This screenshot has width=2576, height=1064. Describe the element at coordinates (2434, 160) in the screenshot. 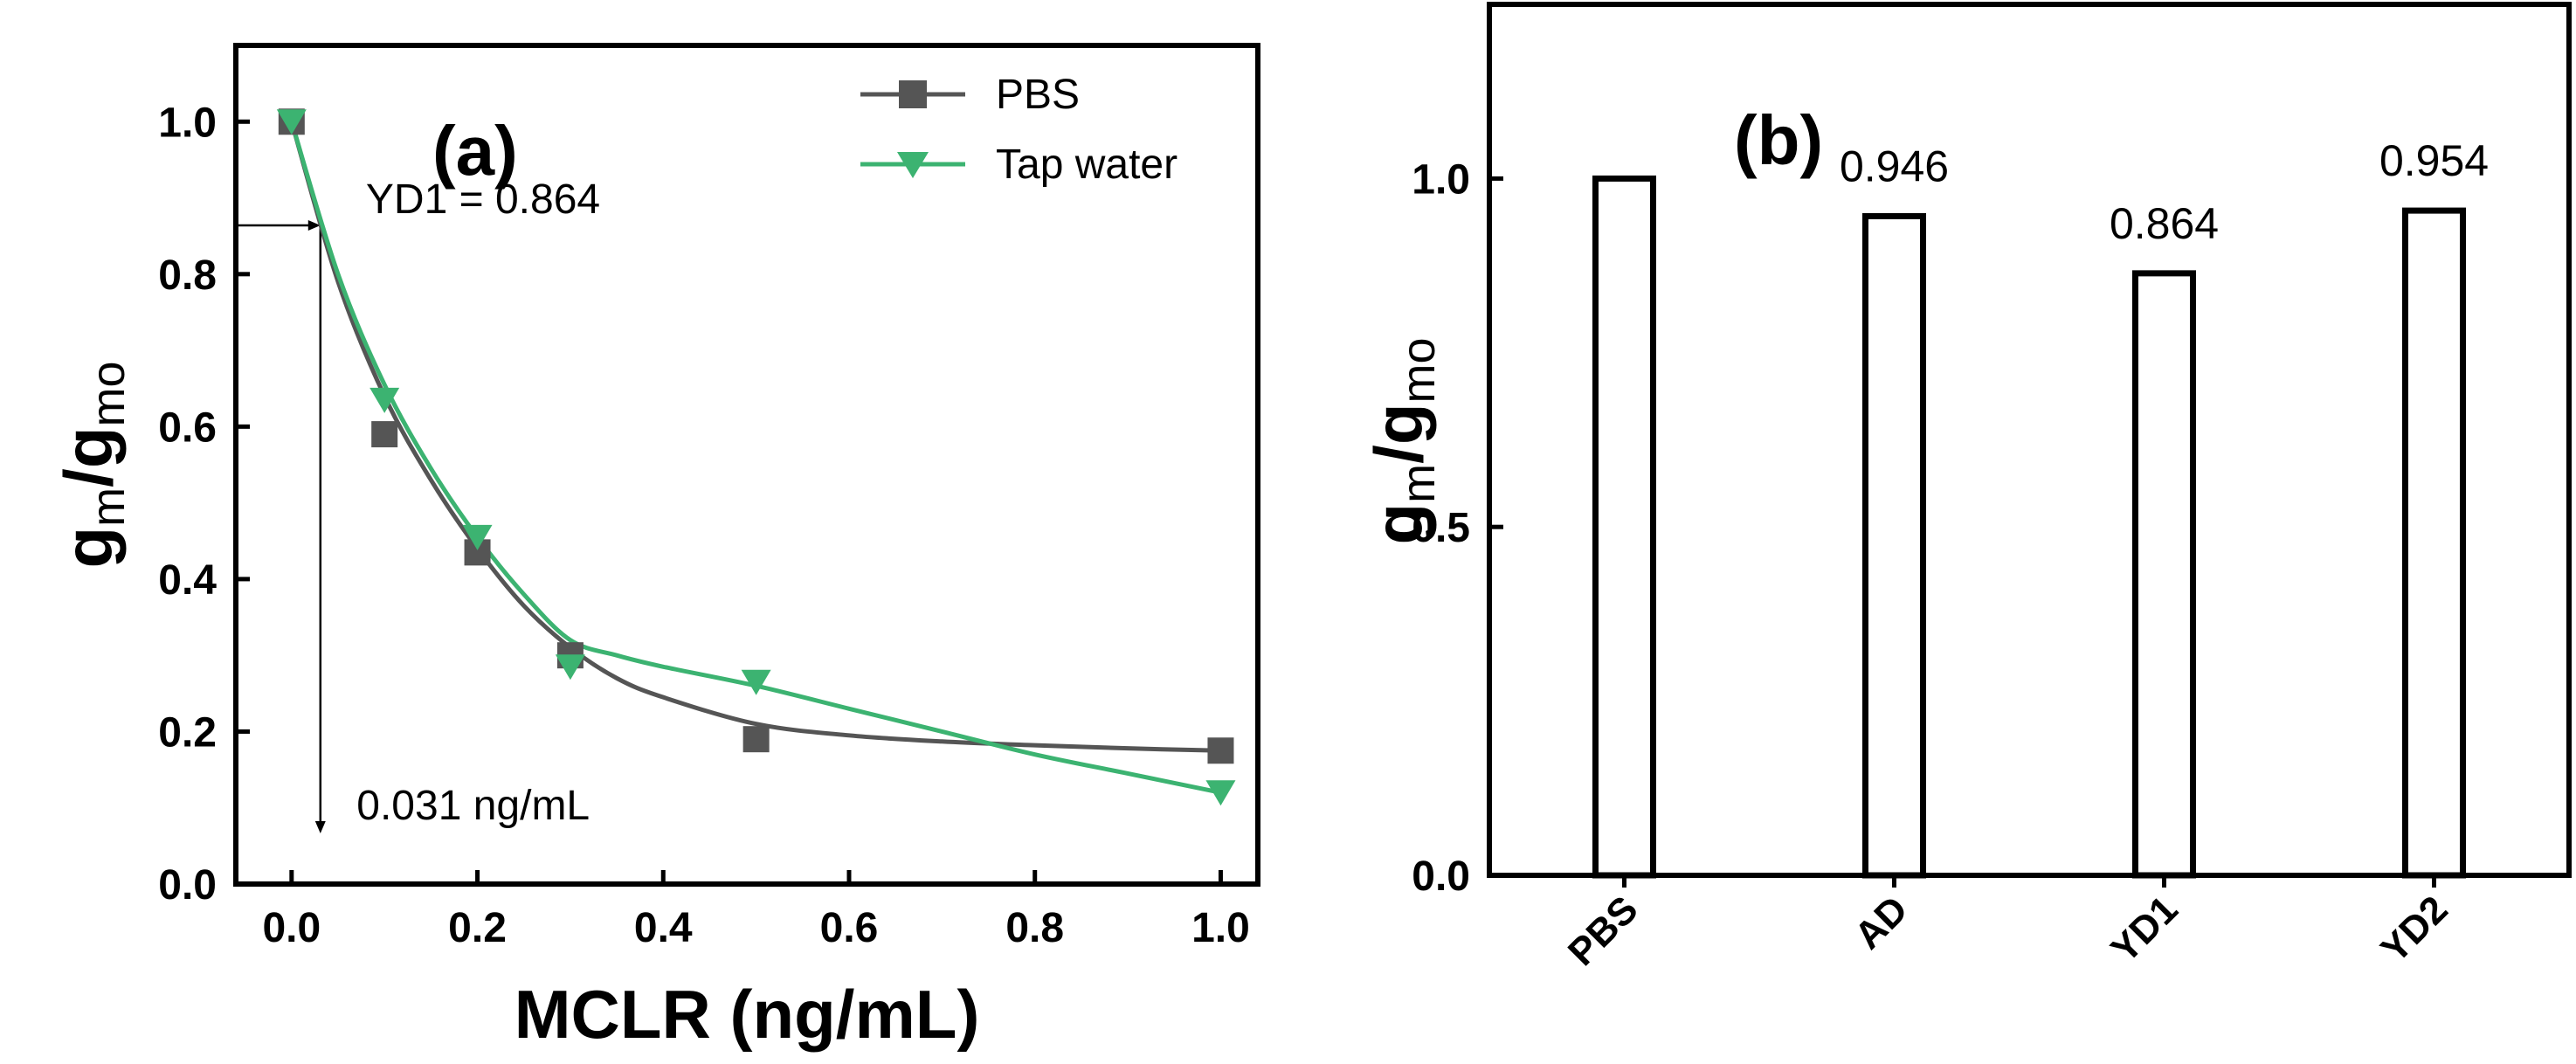

I see `data-label-yd2: 0.954` at that location.